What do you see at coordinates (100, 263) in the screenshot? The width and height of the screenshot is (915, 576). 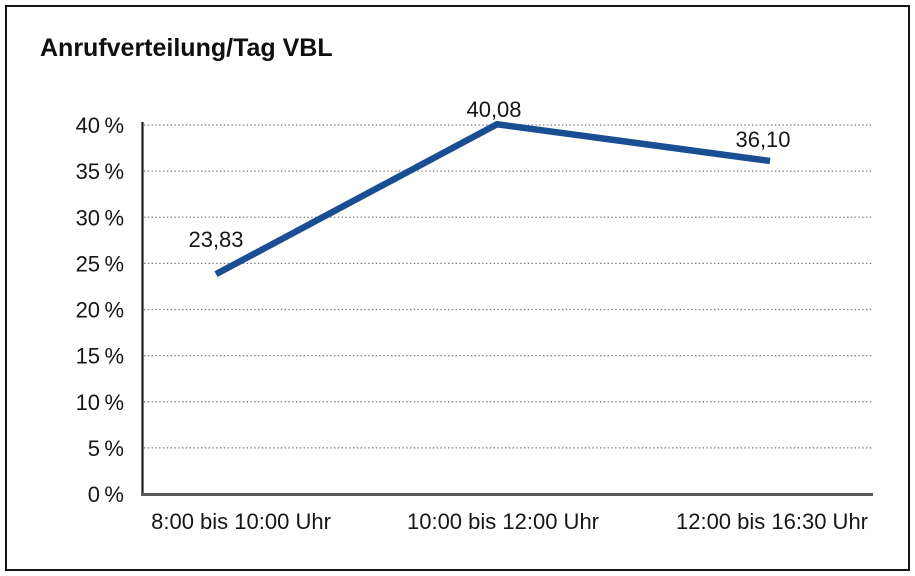 I see `y-tick-label: 25 %` at bounding box center [100, 263].